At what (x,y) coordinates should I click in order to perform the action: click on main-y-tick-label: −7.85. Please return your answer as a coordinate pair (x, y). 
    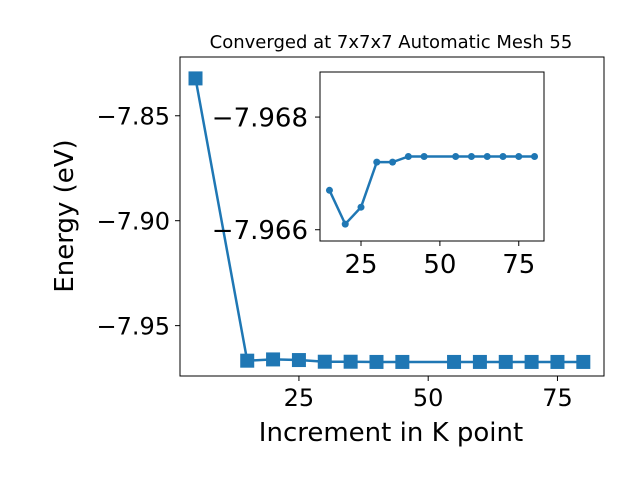
    Looking at the image, I should click on (133, 116).